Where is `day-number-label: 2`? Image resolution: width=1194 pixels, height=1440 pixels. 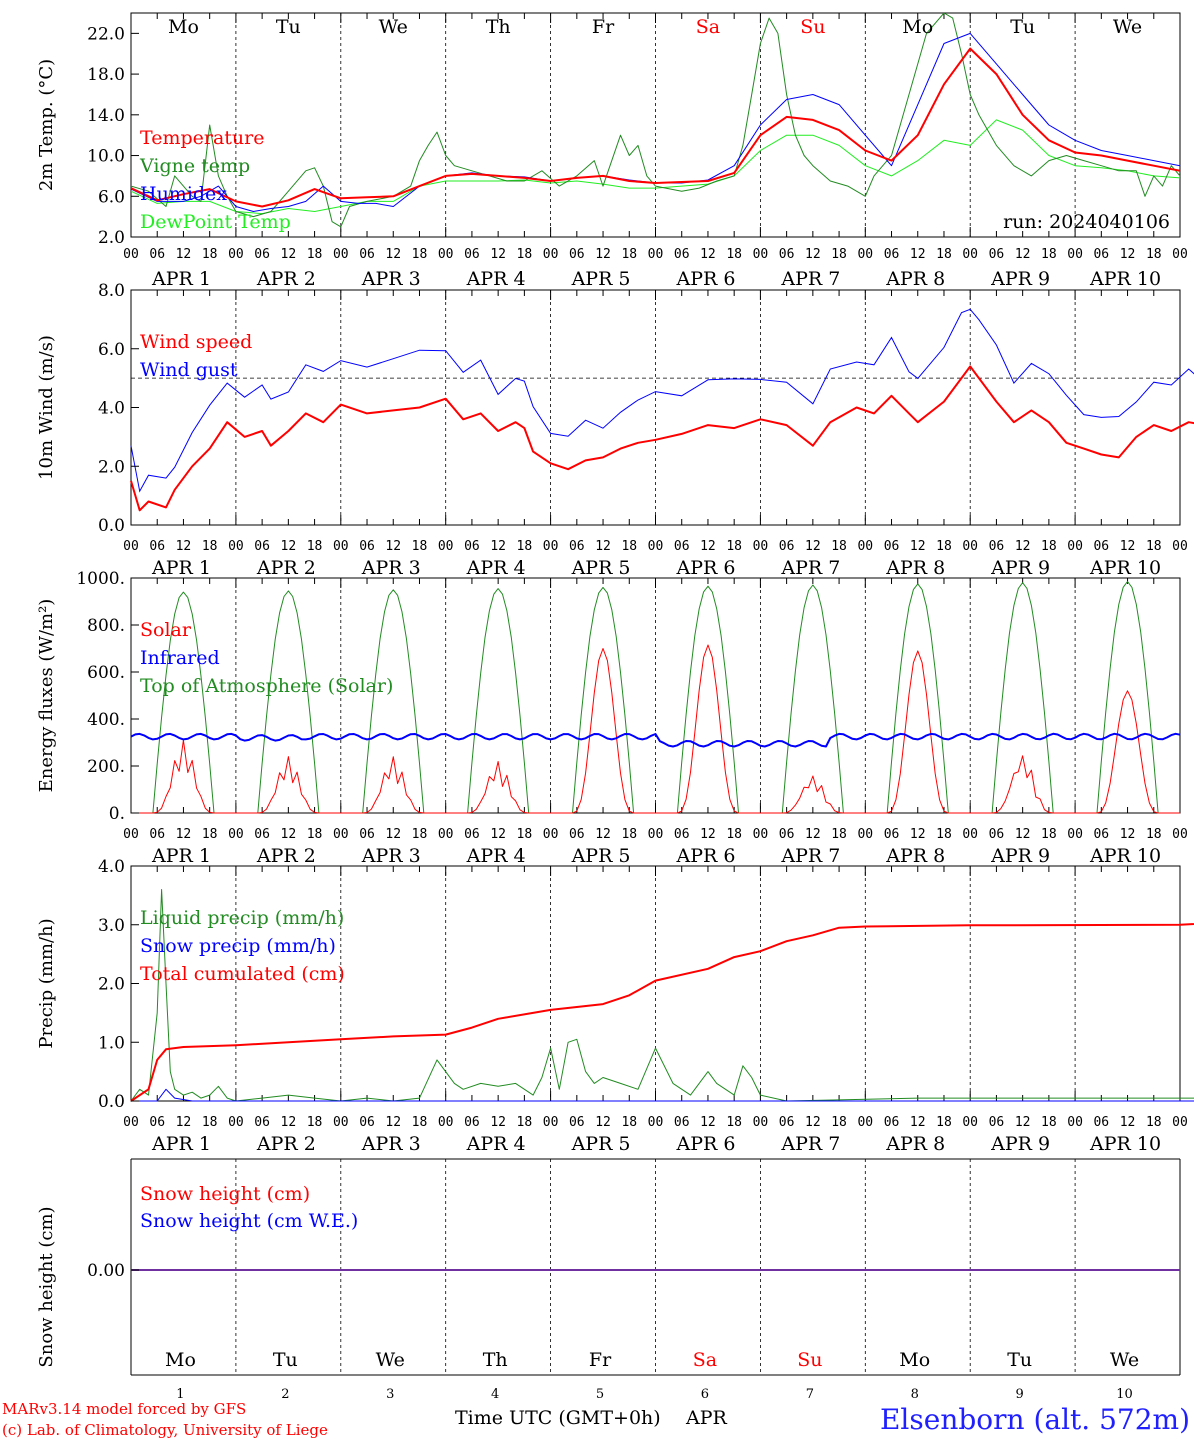 day-number-label: 2 is located at coordinates (285, 1394).